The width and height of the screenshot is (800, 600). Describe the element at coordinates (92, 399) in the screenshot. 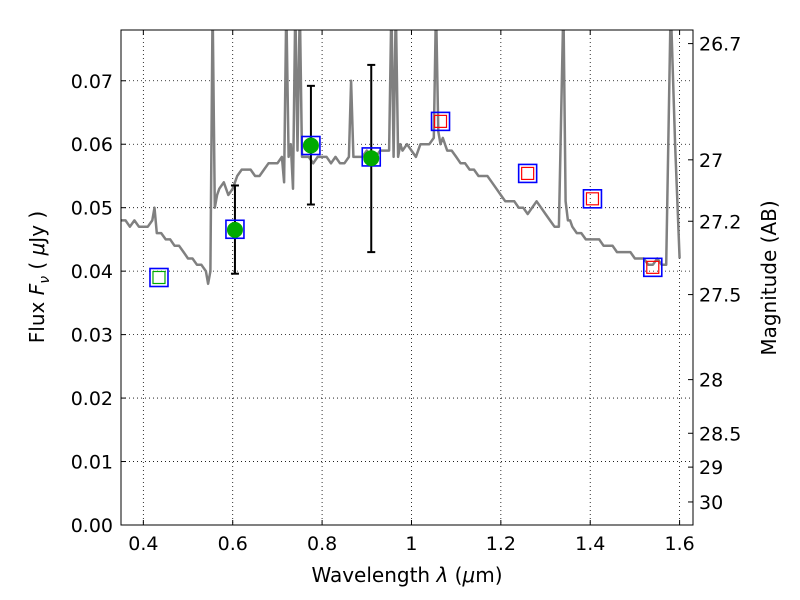

I see `y-tick-label: 0.02` at that location.